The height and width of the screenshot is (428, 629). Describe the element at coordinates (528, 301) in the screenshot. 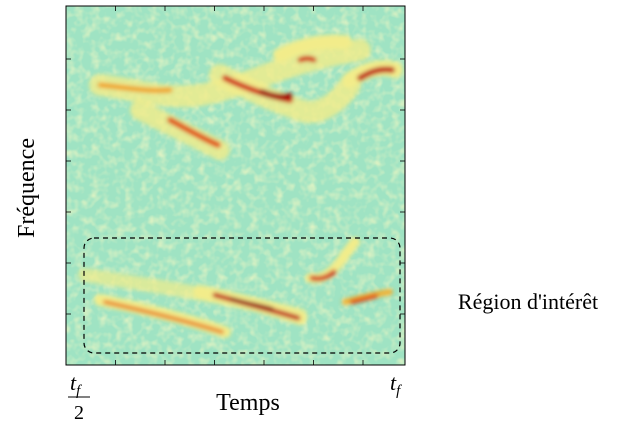

I see `annotation: Région d'intérêt` at that location.